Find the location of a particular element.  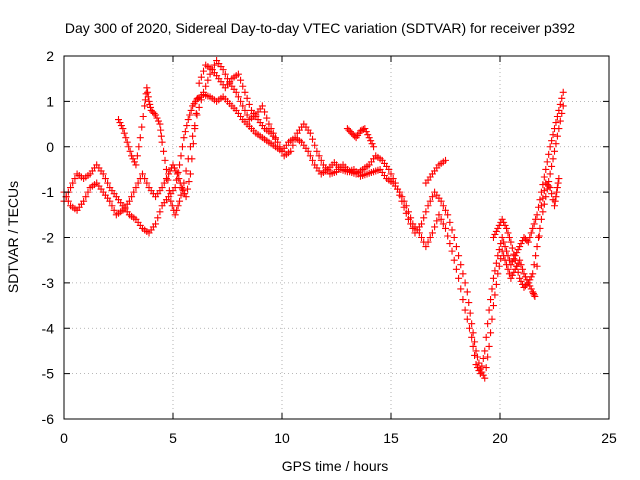

y-tick-label: -4 is located at coordinates (48, 328).